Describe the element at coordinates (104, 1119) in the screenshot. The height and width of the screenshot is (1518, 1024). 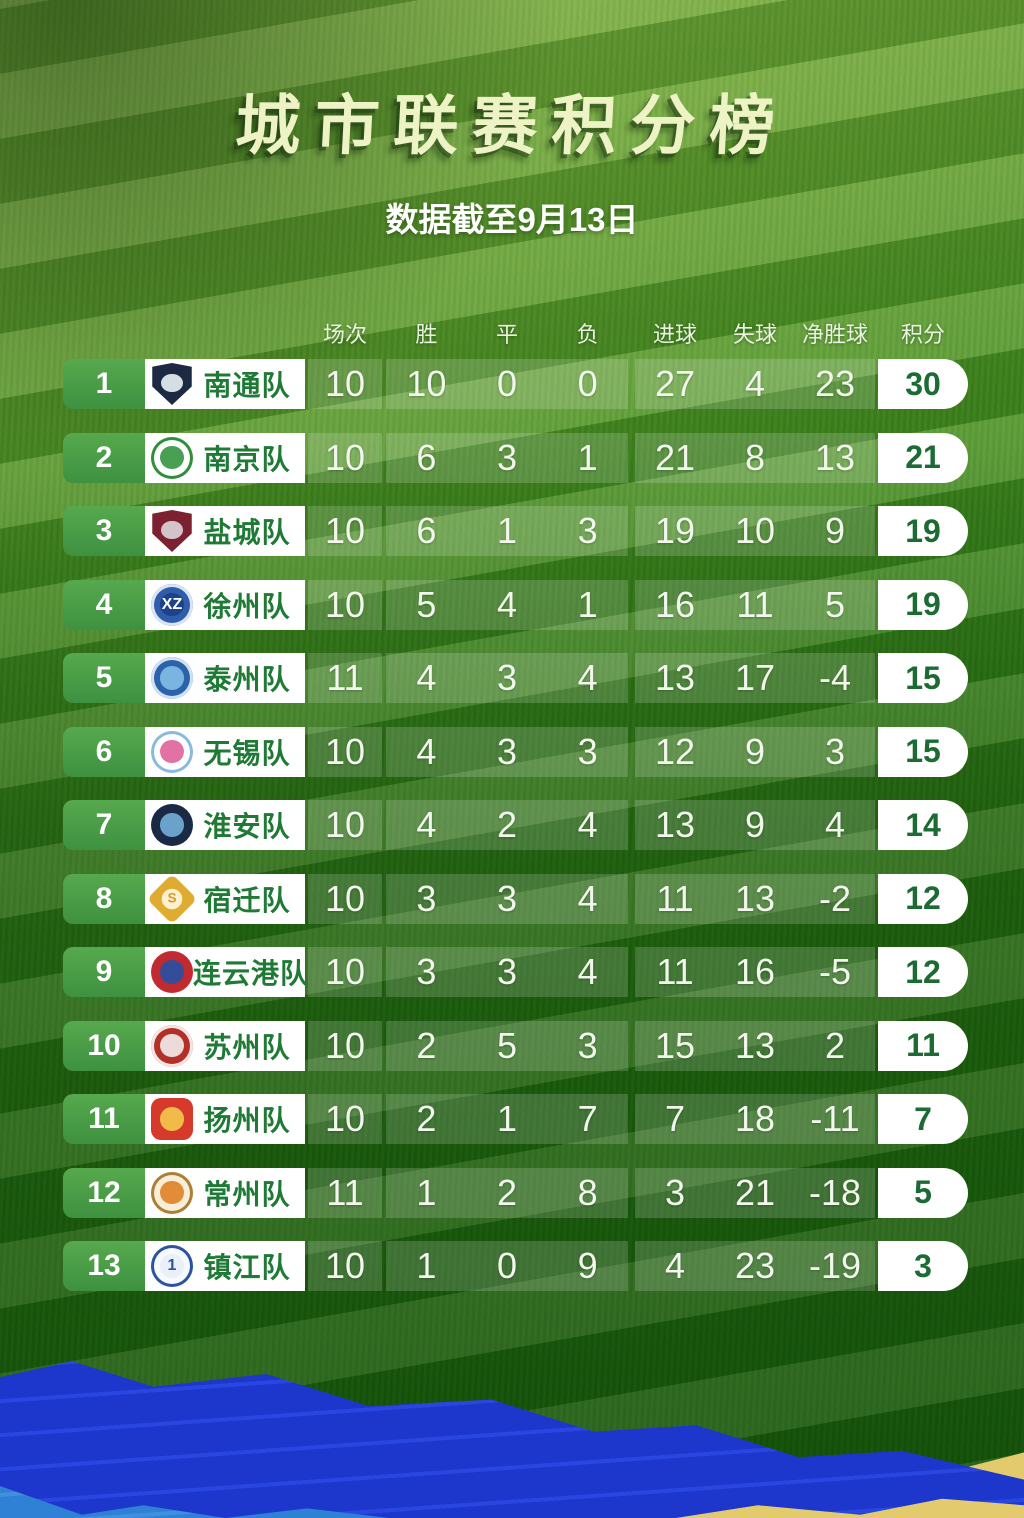
I see `rank-badge: 11` at that location.